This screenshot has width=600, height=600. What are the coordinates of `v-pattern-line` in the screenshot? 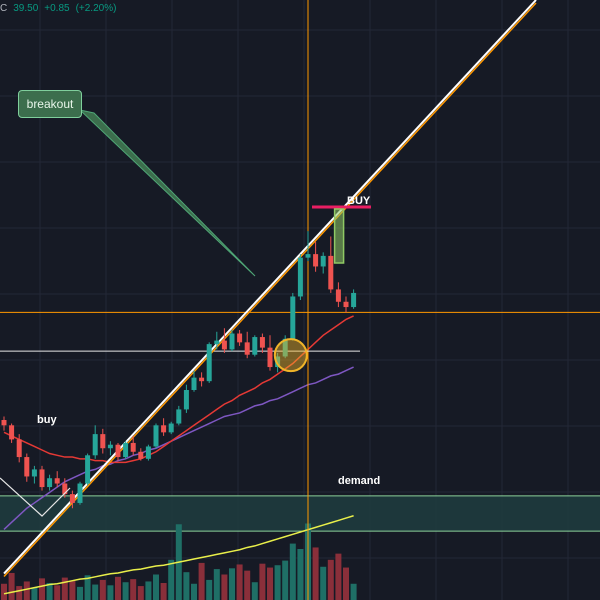 It's located at (35, 497).